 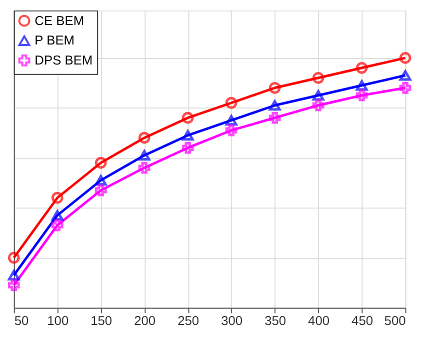 What do you see at coordinates (395, 320) in the screenshot?
I see `x-tick-label: 500` at bounding box center [395, 320].